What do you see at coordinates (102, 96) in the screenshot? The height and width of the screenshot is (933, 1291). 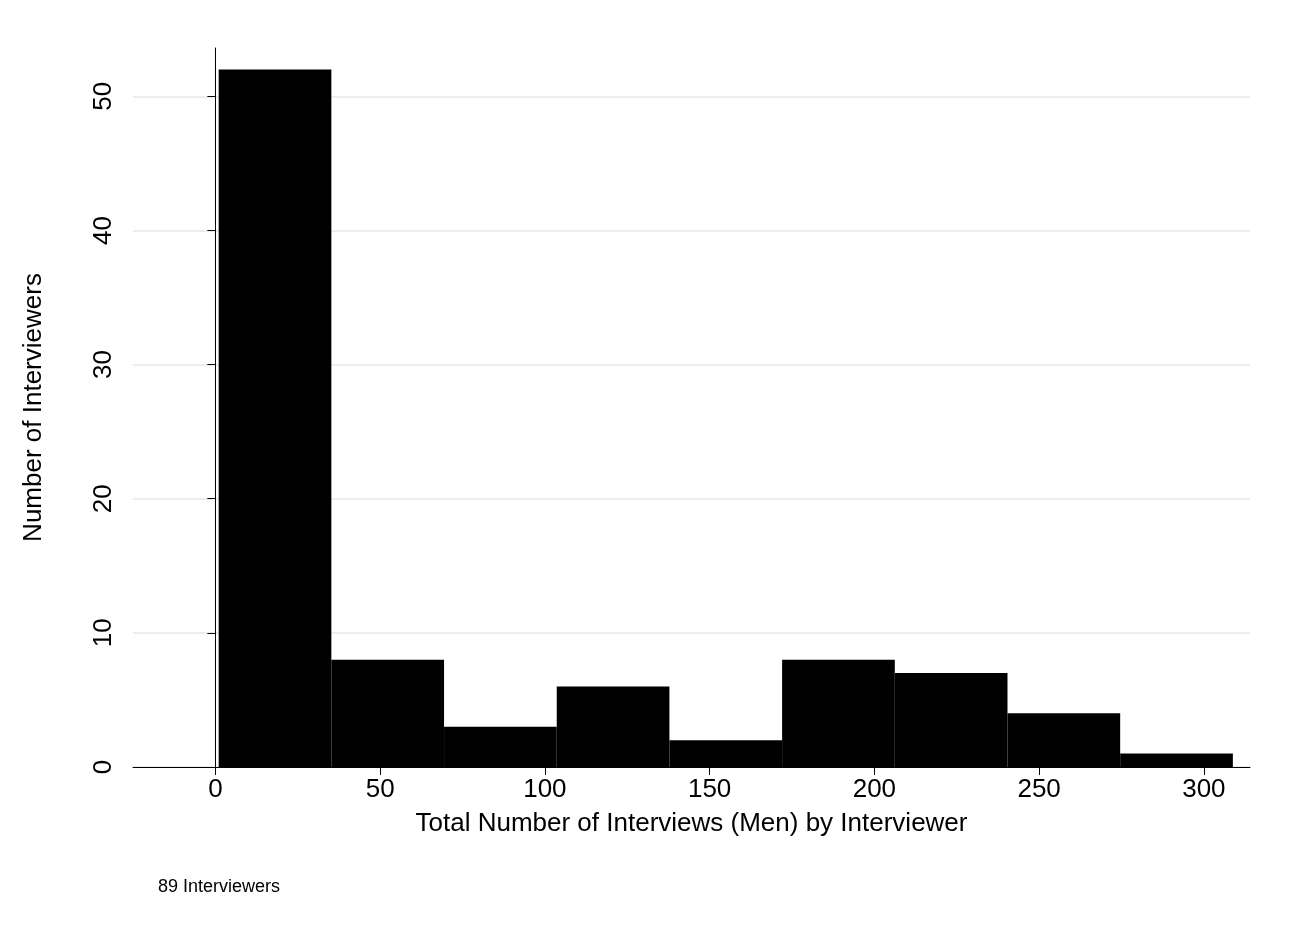 I see `y-tick-label: 50` at bounding box center [102, 96].